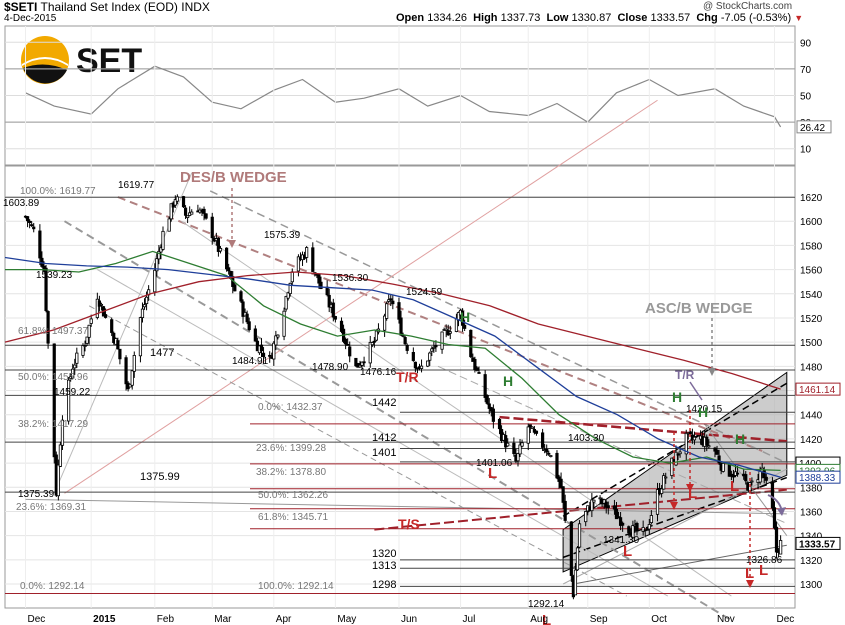 The image size is (845, 625). I want to click on label-1375-low: 1375.39, so click(36, 494).